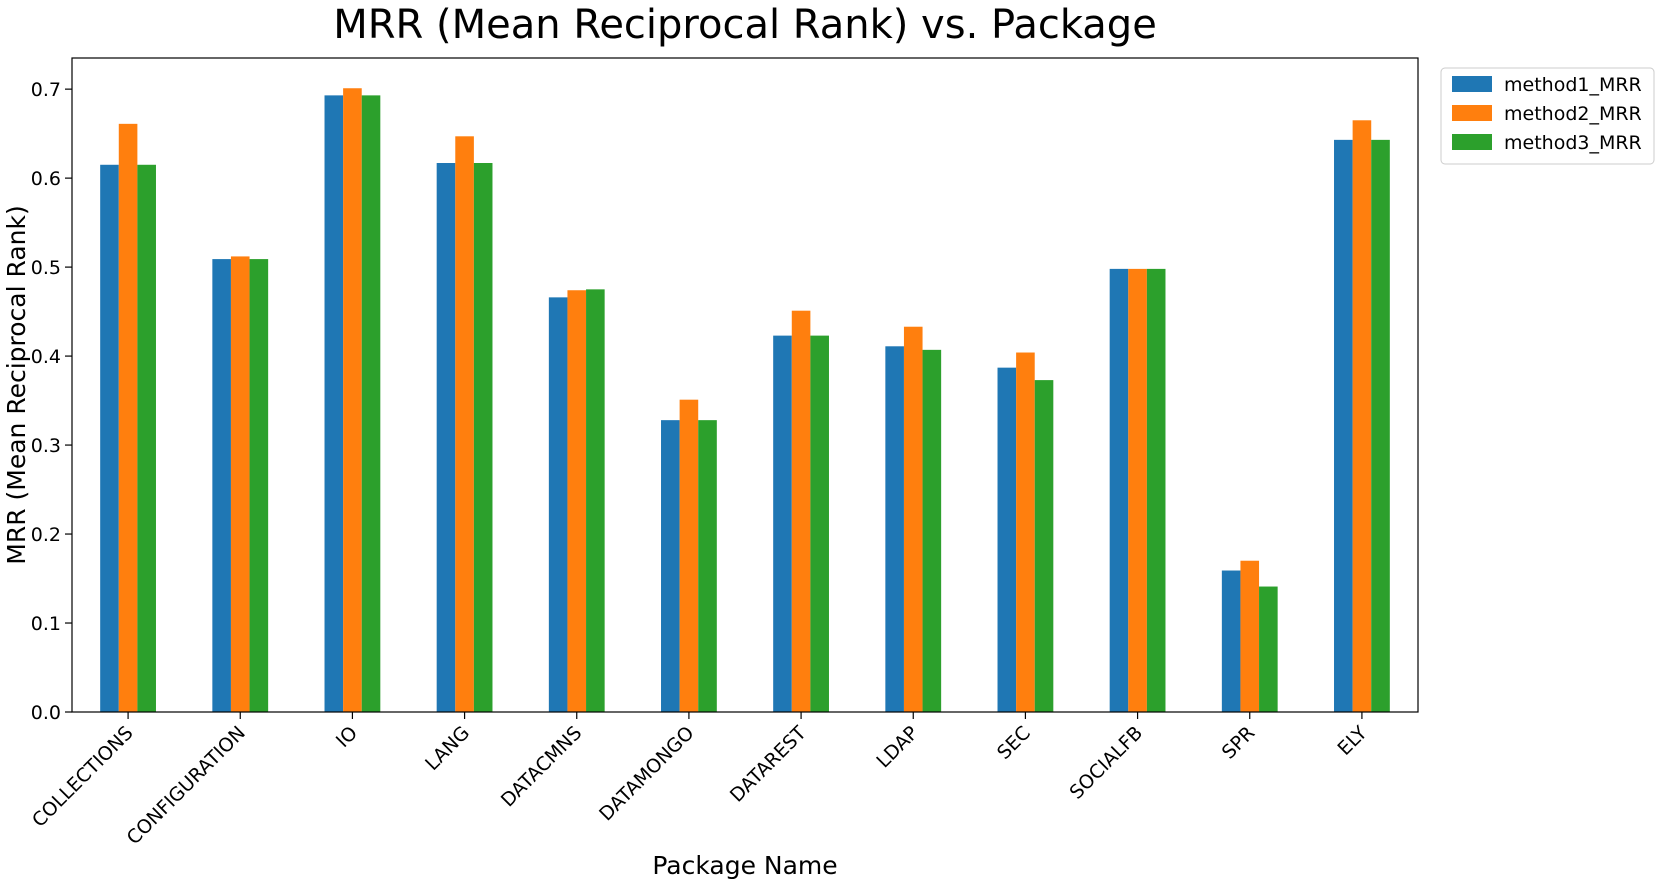 Image resolution: width=1661 pixels, height=884 pixels. I want to click on legend-frame, so click(1547, 116).